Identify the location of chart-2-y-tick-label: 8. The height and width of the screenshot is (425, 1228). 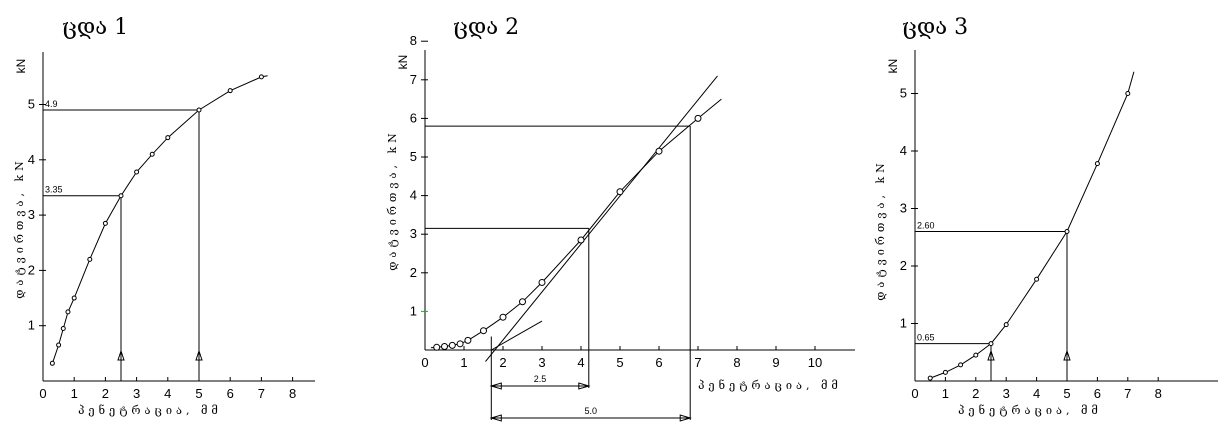
(413, 40).